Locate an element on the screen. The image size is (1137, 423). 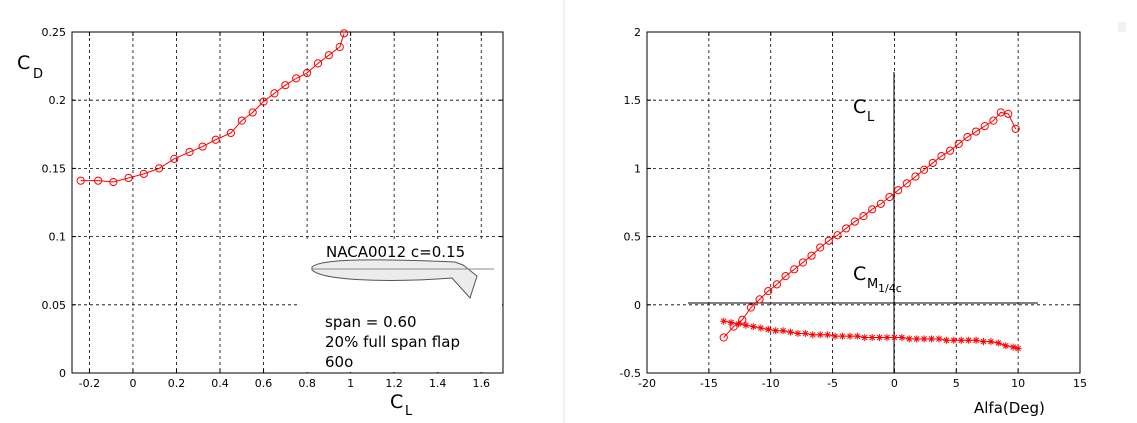
airfoil-flap-drawing is located at coordinates (402, 279).